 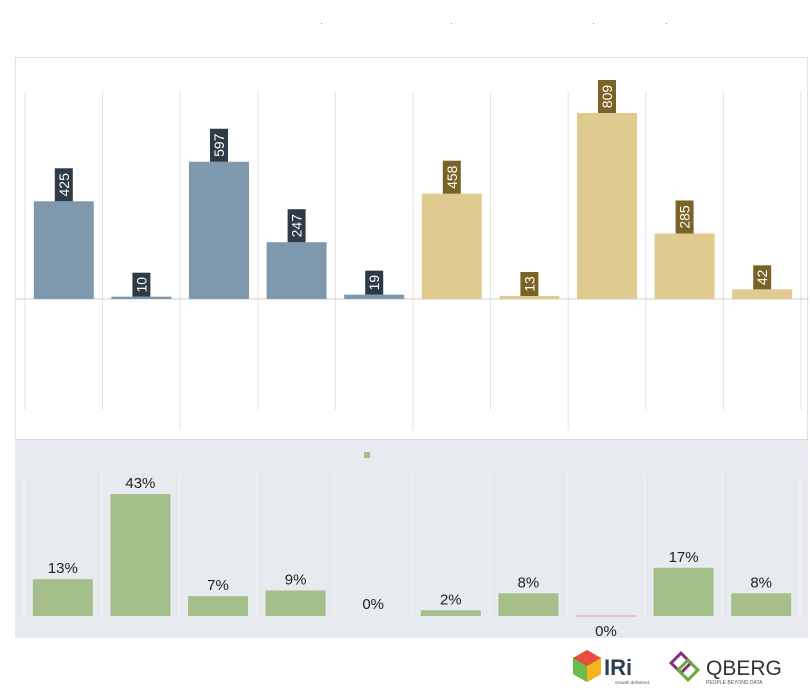 I want to click on data-label: 10, so click(x=141, y=285).